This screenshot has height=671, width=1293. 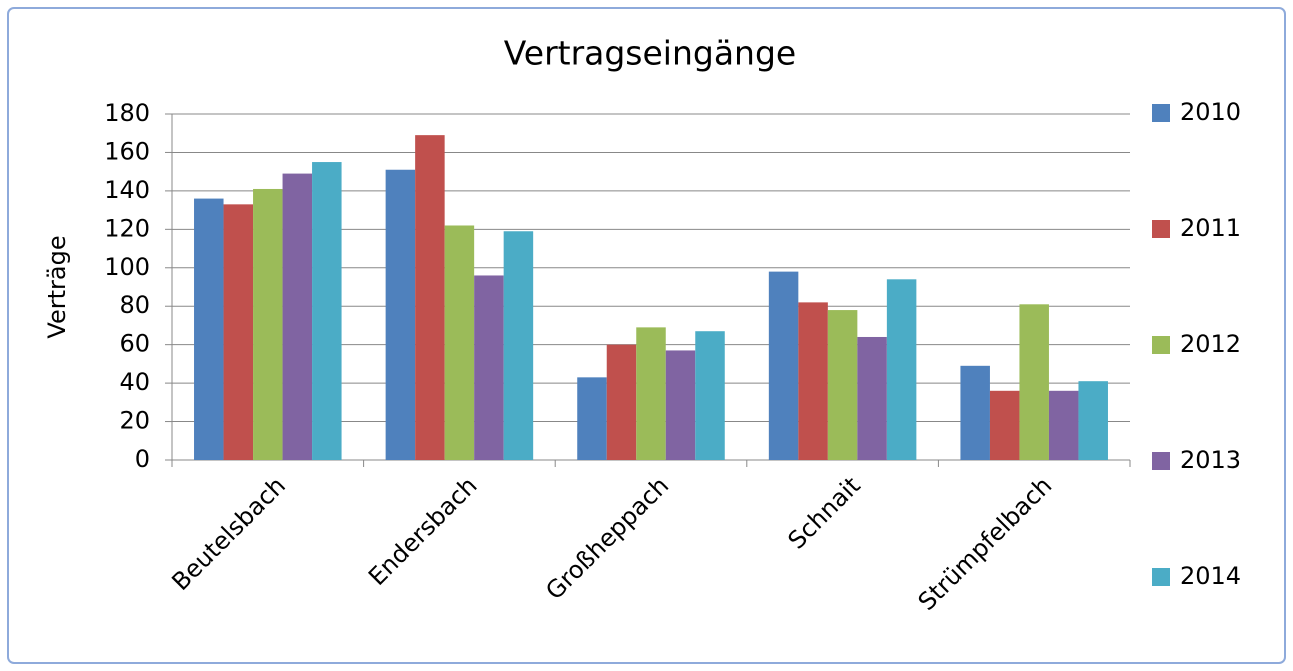 What do you see at coordinates (127, 190) in the screenshot?
I see `y-tick-label: 140` at bounding box center [127, 190].